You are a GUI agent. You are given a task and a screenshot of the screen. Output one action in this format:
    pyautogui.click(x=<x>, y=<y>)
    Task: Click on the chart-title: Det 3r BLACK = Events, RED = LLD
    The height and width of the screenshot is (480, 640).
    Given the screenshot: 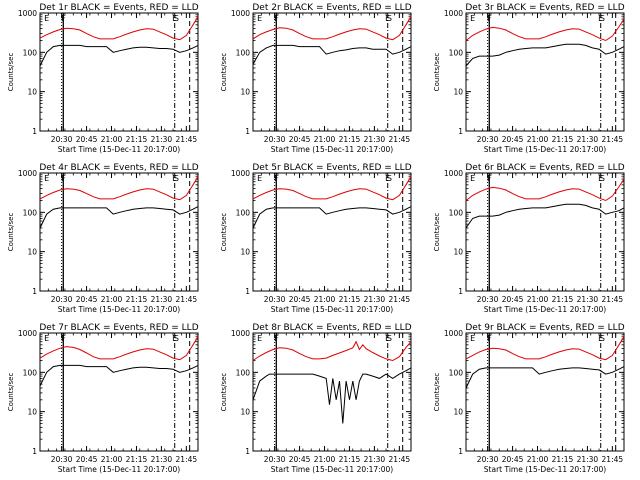 What is the action you would take?
    pyautogui.click(x=544, y=8)
    